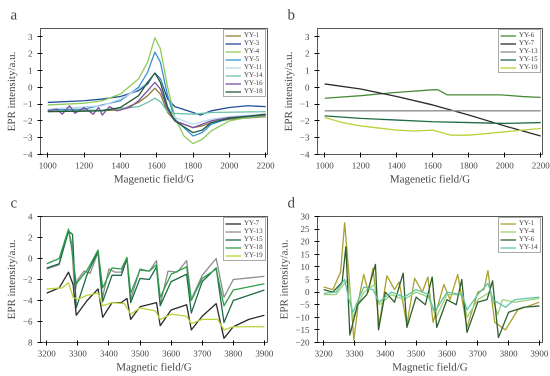  Describe the element at coordinates (302, 317) in the screenshot. I see `y-tick-label: −10` at that location.